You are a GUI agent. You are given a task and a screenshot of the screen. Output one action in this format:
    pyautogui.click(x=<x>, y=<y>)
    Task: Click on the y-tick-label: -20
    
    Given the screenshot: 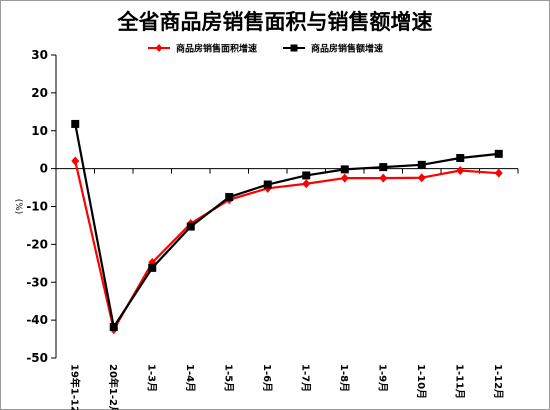 What is the action you would take?
    pyautogui.click(x=37, y=244)
    